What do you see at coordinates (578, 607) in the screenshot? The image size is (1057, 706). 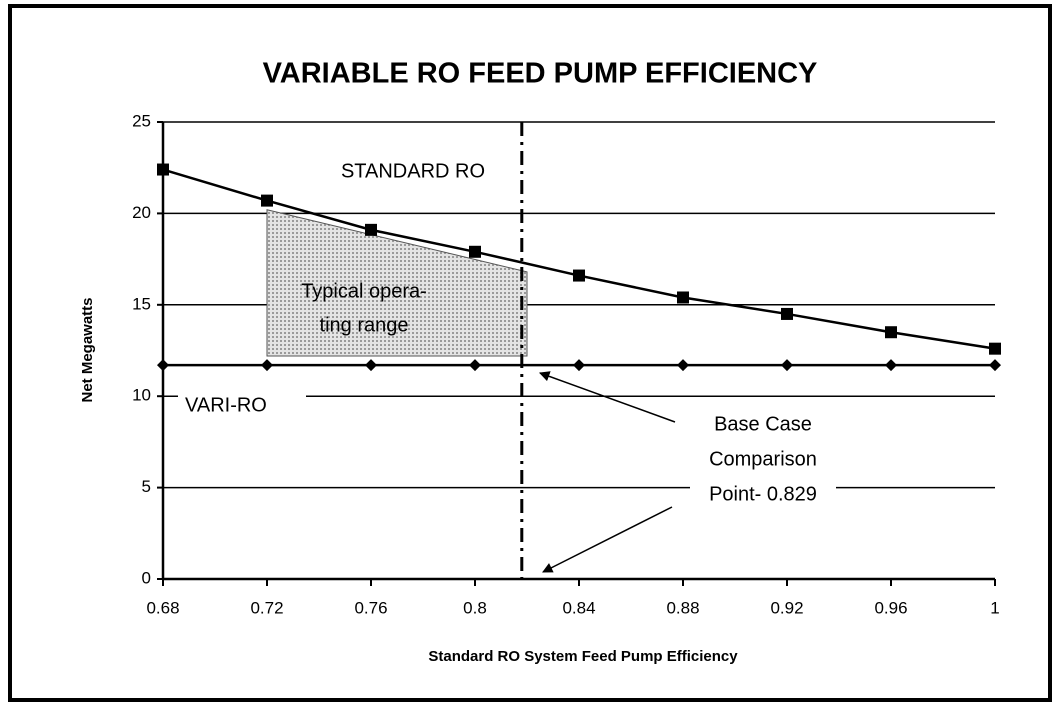 I see `x-tick-label: 0.84` at bounding box center [578, 607].